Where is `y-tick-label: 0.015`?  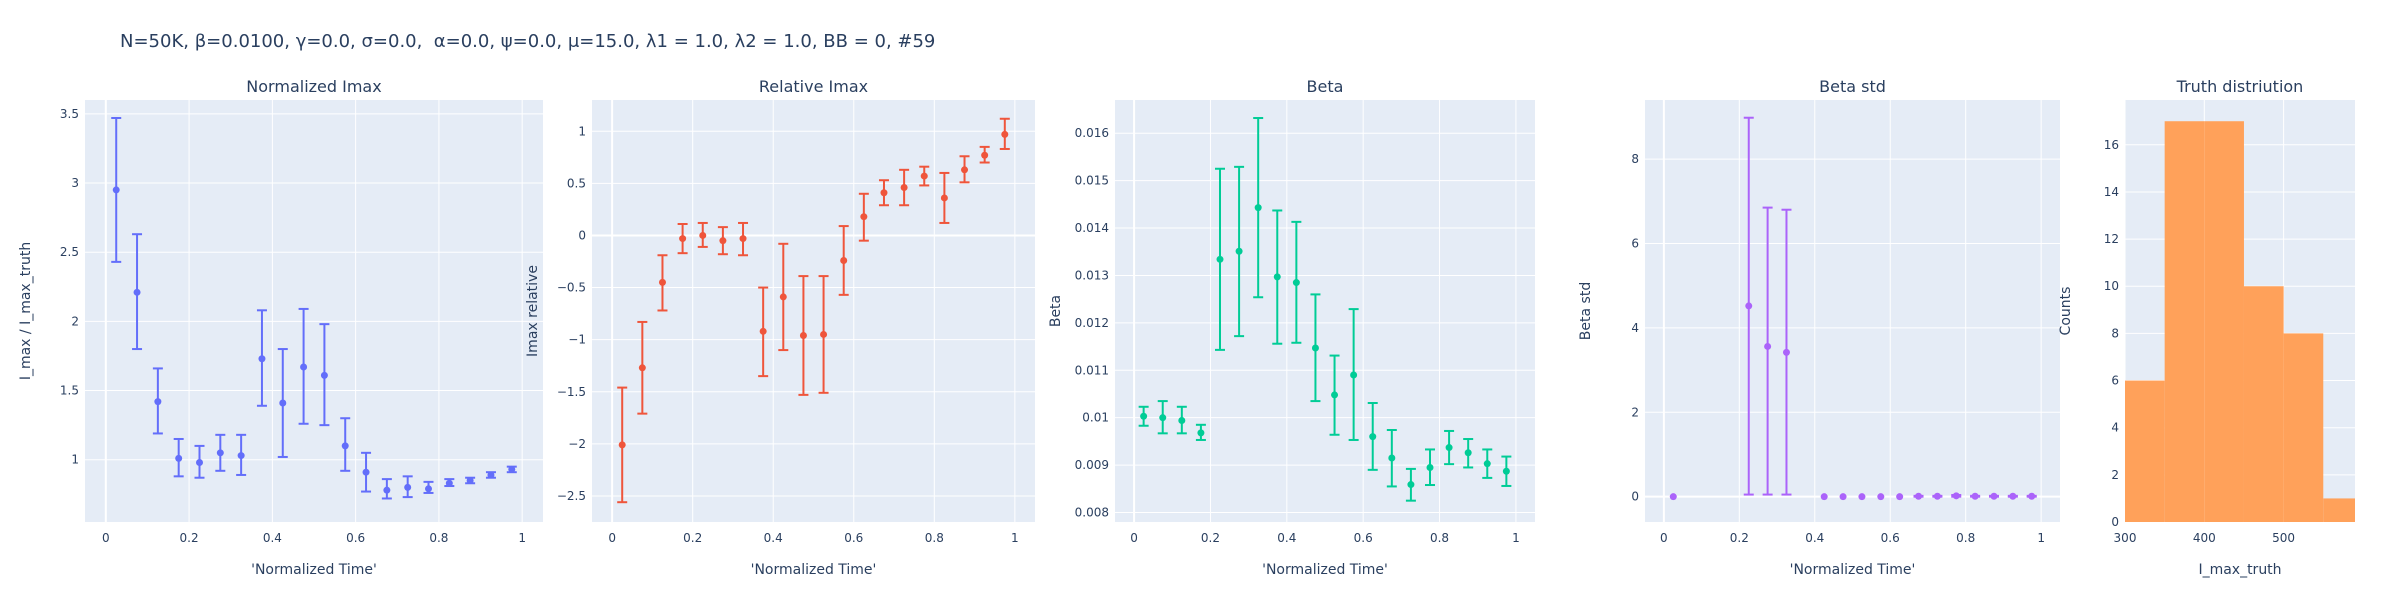
y-tick-label: 0.015 is located at coordinates (1092, 181).